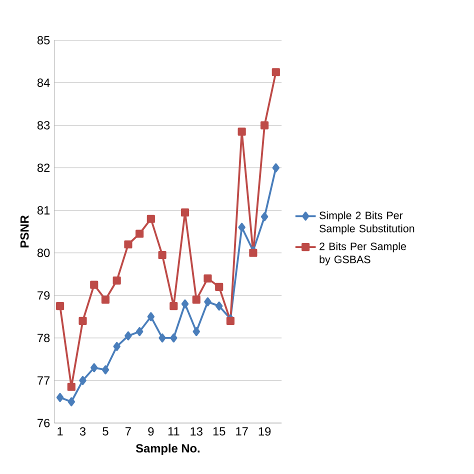  I want to click on y-tick-label: 80, so click(43, 253).